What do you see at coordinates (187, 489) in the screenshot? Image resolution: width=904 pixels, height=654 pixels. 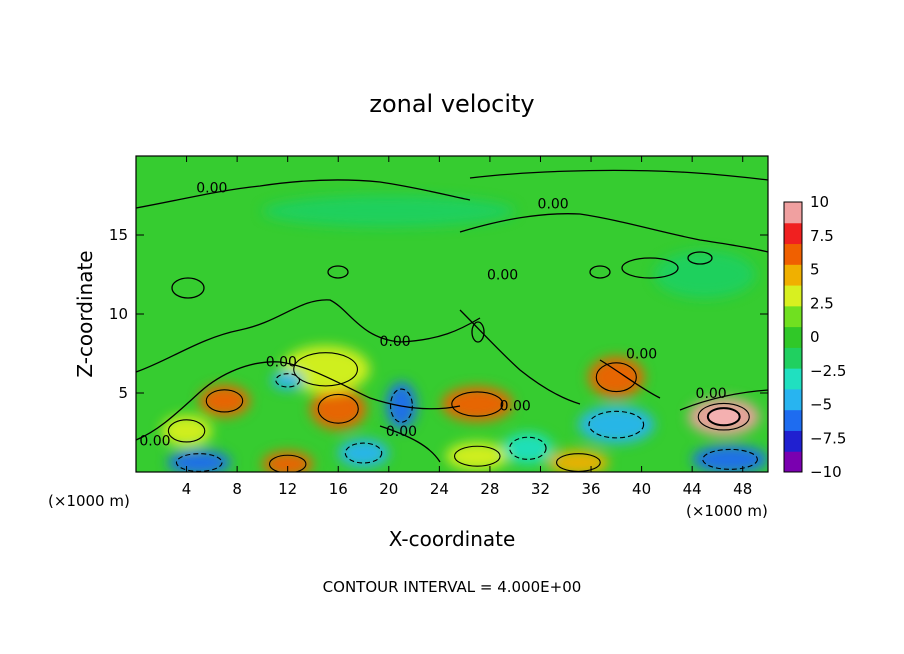 I see `x-tick-label: 4` at bounding box center [187, 489].